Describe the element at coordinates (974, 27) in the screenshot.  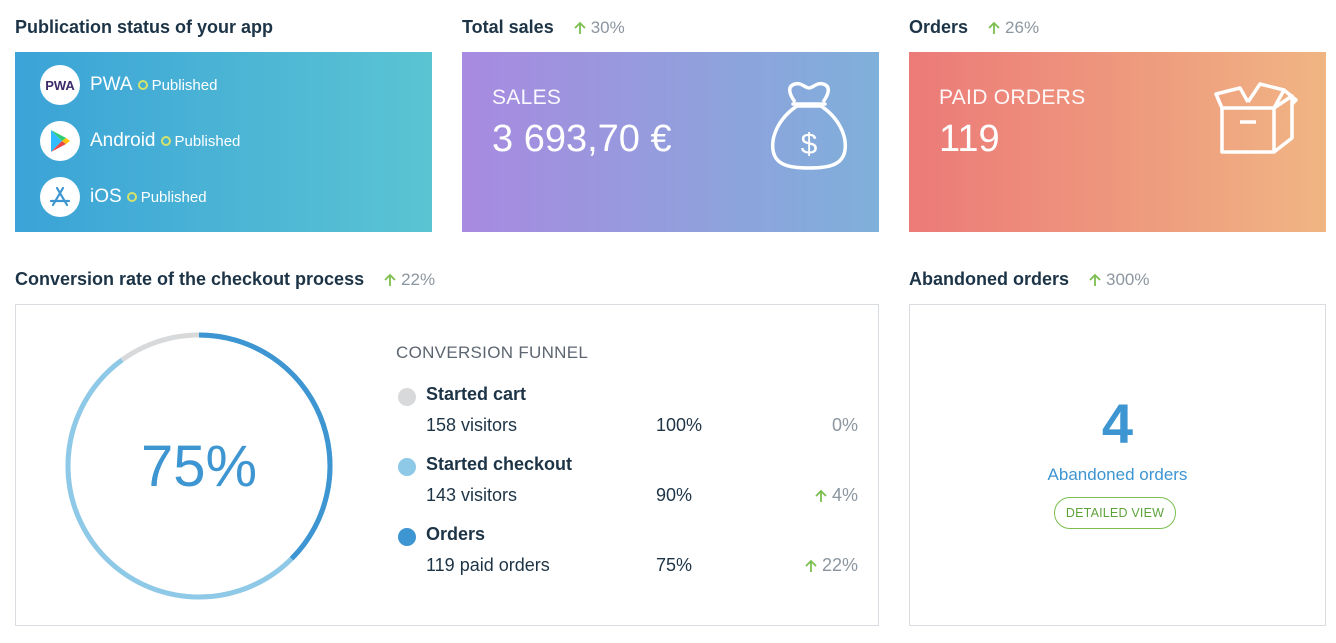
I see `orders-heading: Orders 26%` at that location.